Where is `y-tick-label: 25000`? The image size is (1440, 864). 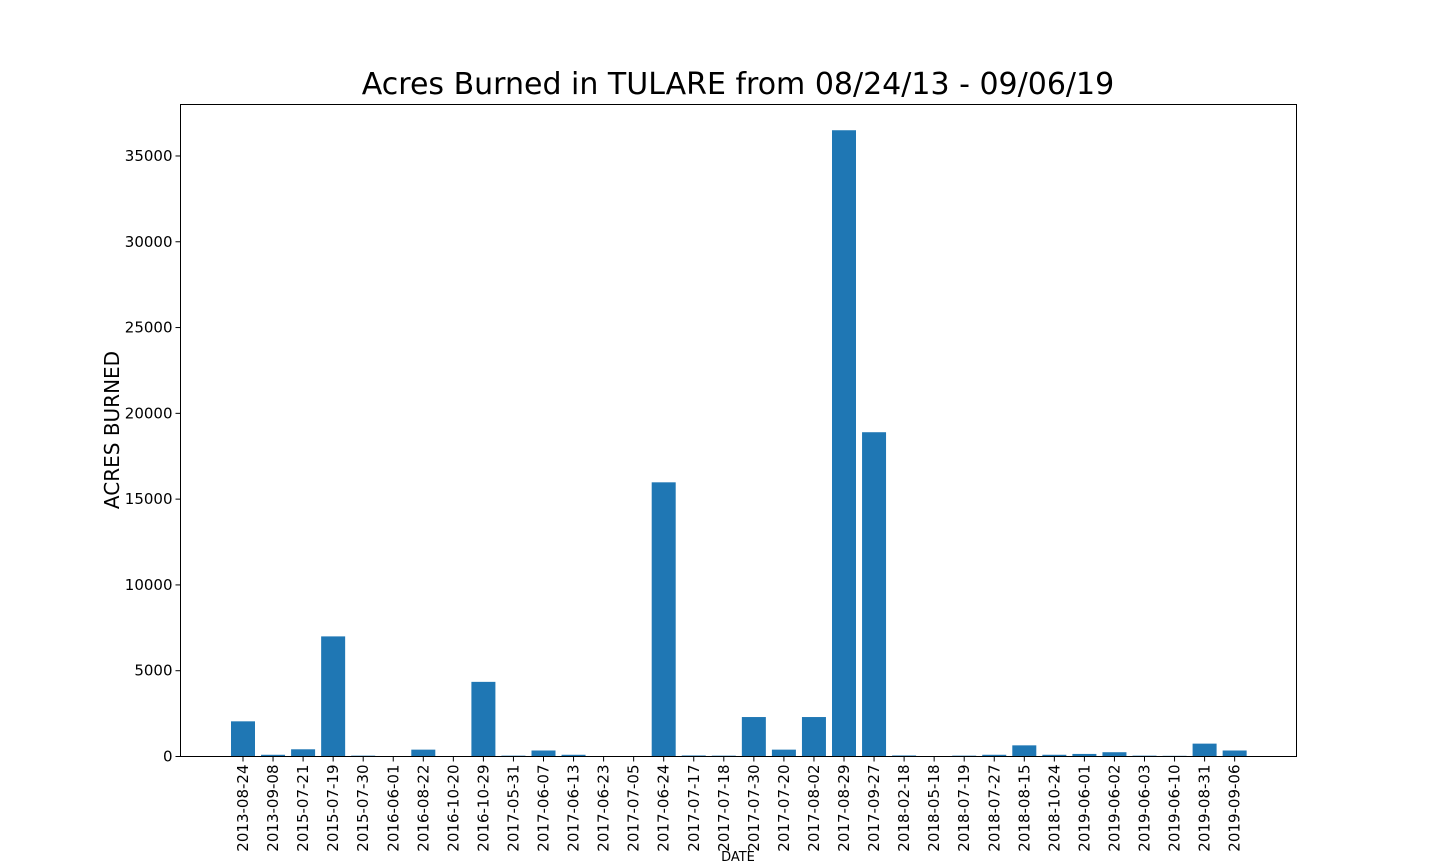 y-tick-label: 25000 is located at coordinates (149, 328).